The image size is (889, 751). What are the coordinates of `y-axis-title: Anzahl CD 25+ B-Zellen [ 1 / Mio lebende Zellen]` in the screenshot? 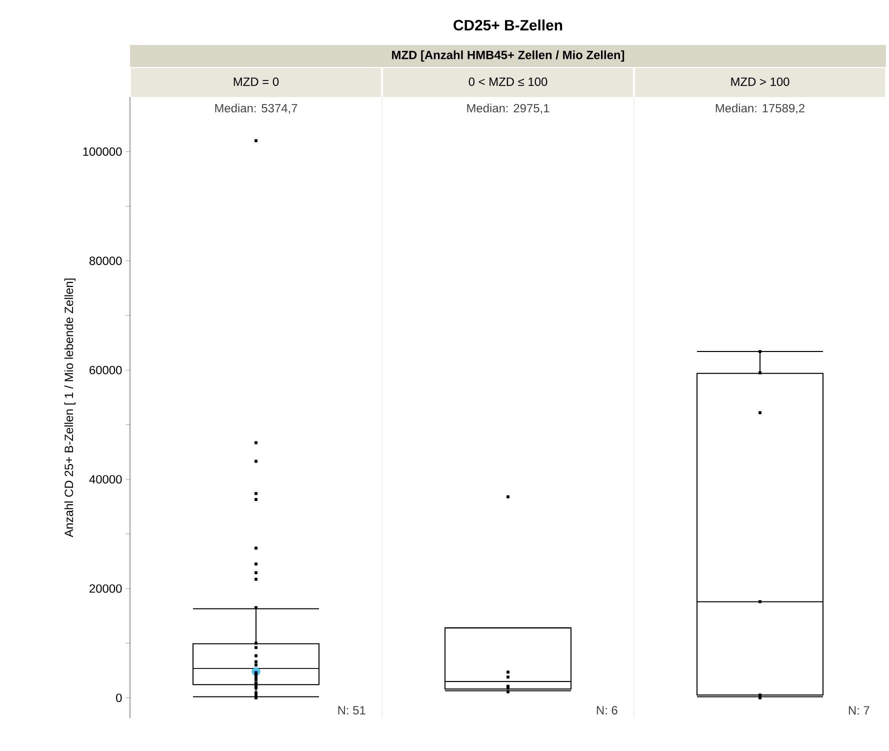 It's located at (70, 408).